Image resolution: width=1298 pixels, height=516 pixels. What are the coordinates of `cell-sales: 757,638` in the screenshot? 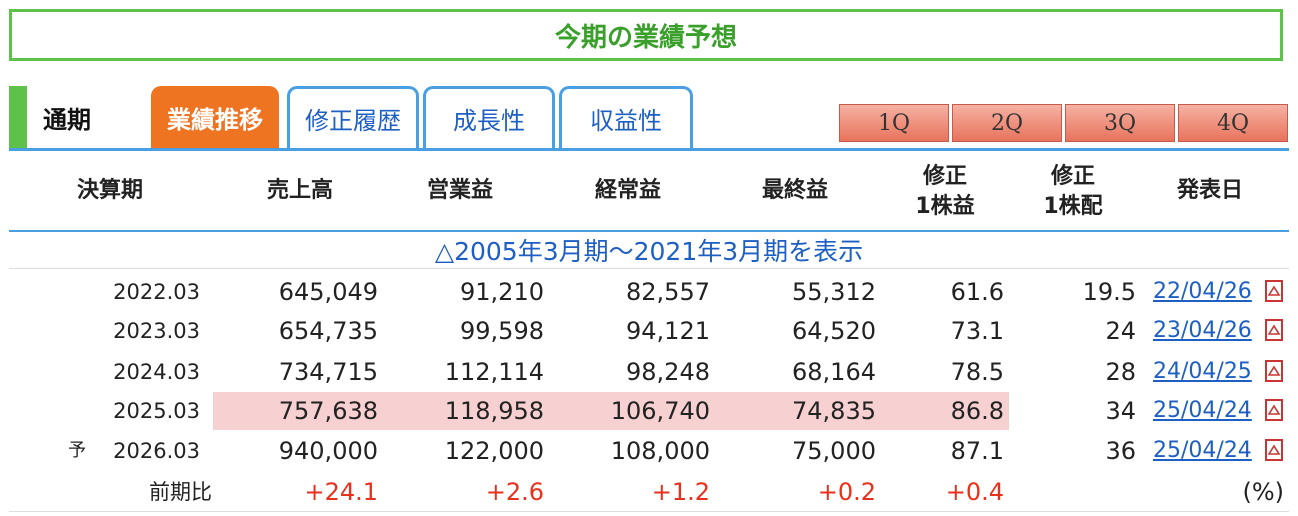 It's located at (328, 411).